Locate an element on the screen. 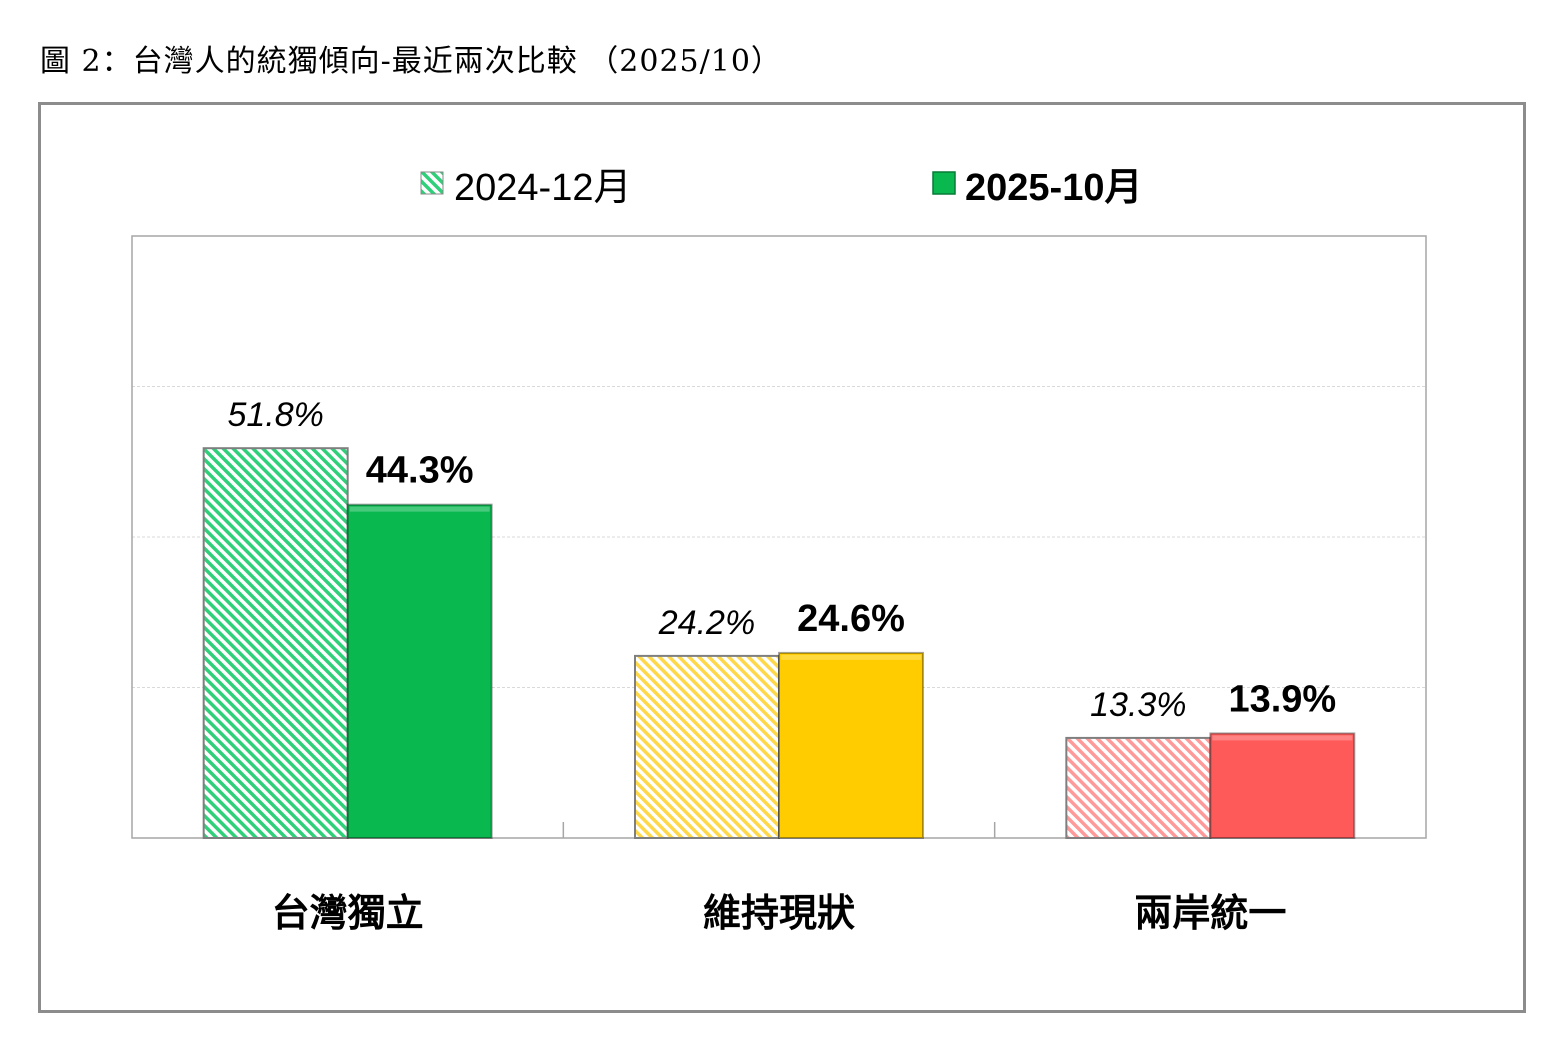  data-label-2025-10-1: 24.6% is located at coordinates (851, 619).